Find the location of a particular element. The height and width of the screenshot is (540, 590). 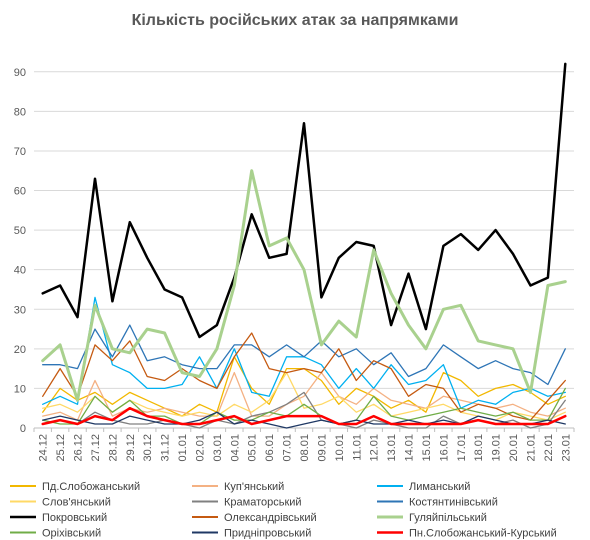

x-tick-label: 05.01 is located at coordinates (253, 448).